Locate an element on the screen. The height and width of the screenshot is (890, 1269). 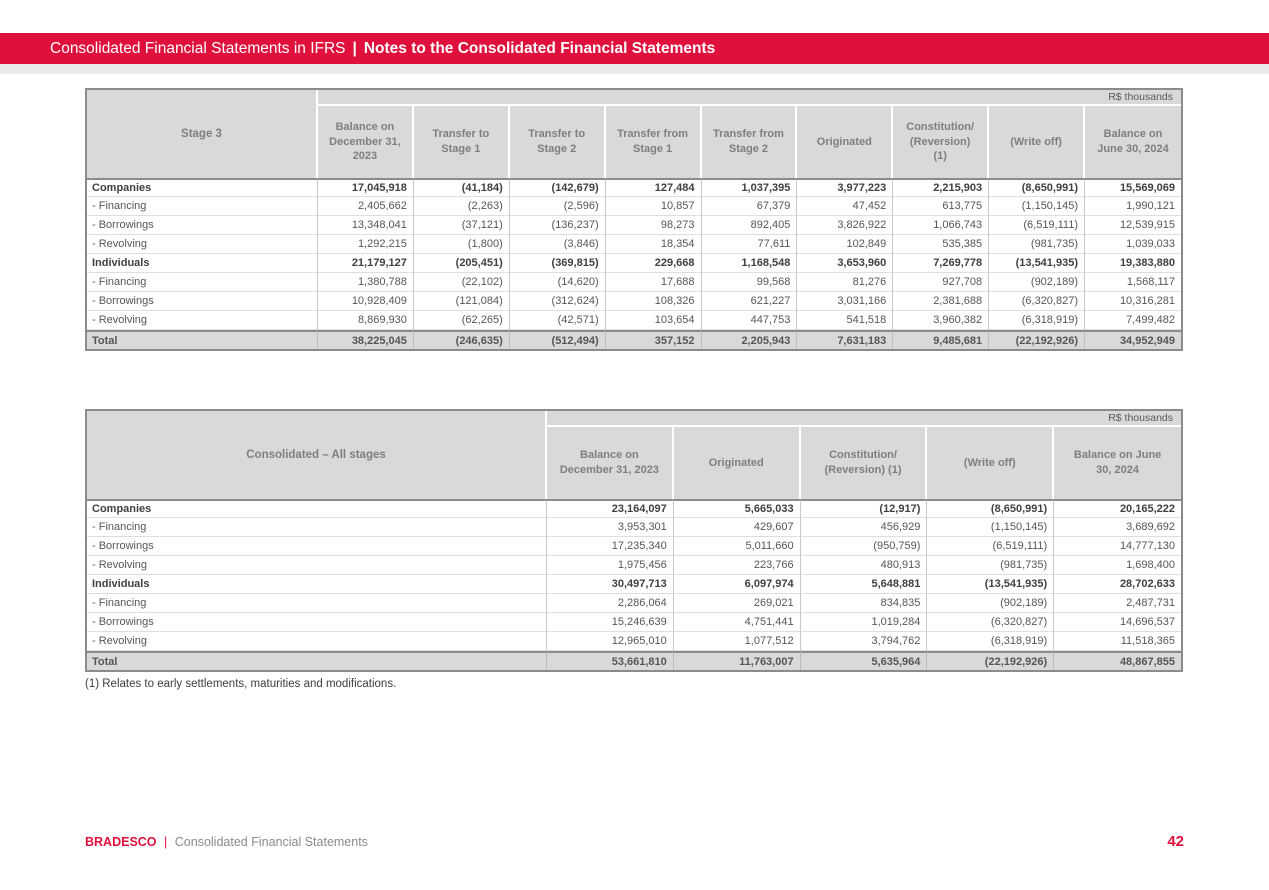
cell-value: 927,708 is located at coordinates (941, 282).